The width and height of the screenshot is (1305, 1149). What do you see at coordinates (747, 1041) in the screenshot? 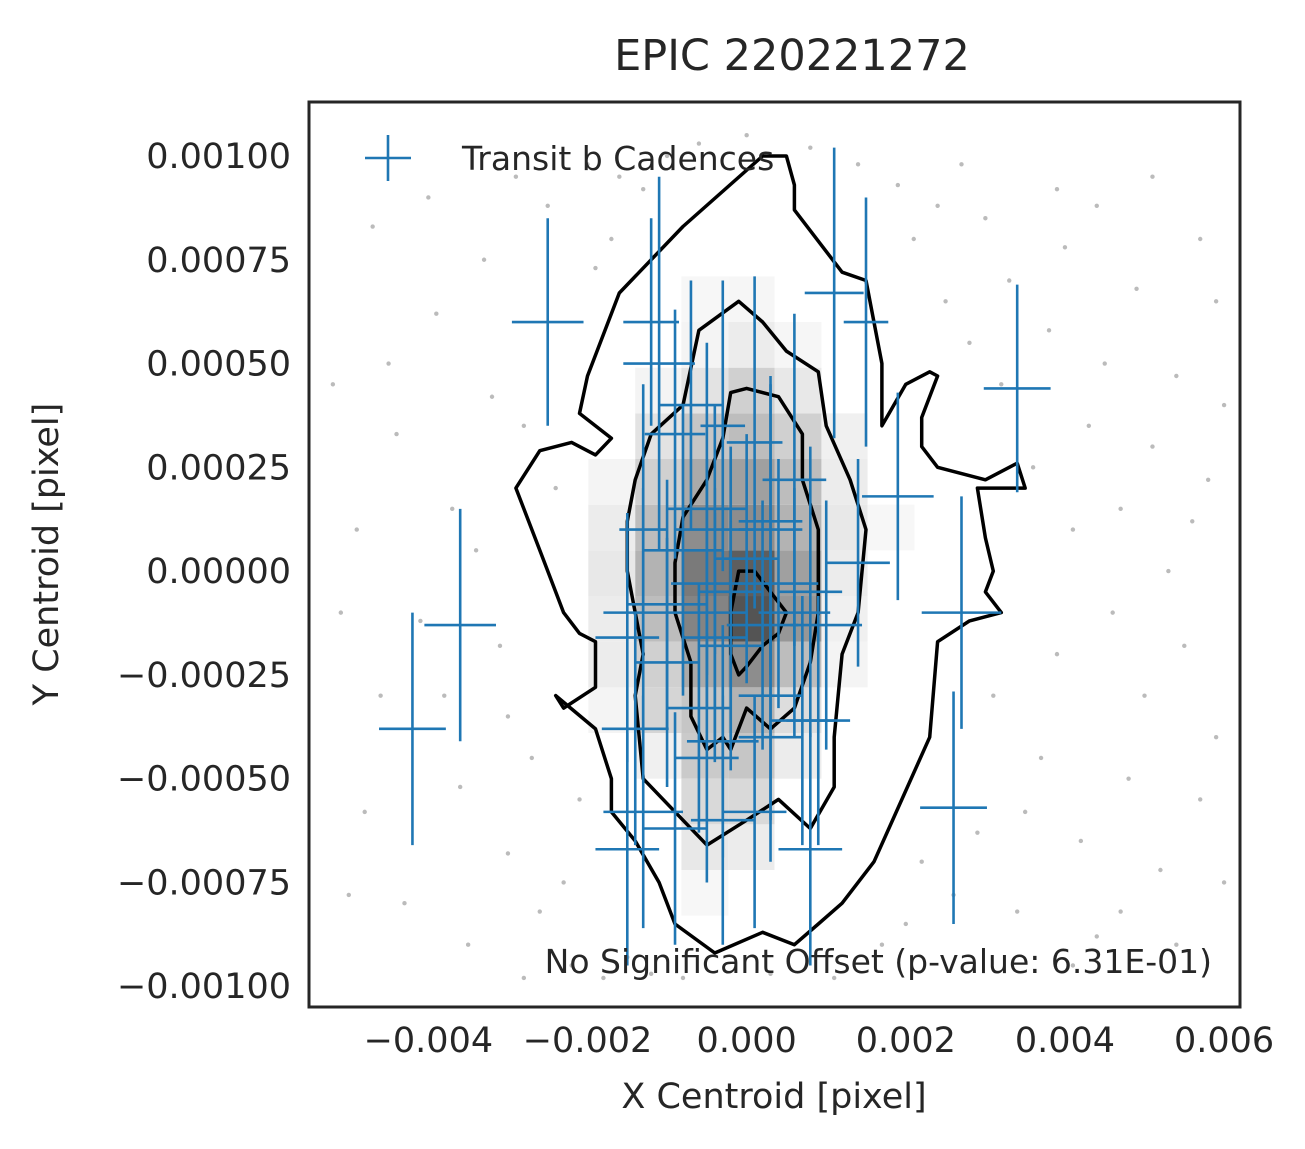
I see `x-tick-label: 0.000` at bounding box center [747, 1041].